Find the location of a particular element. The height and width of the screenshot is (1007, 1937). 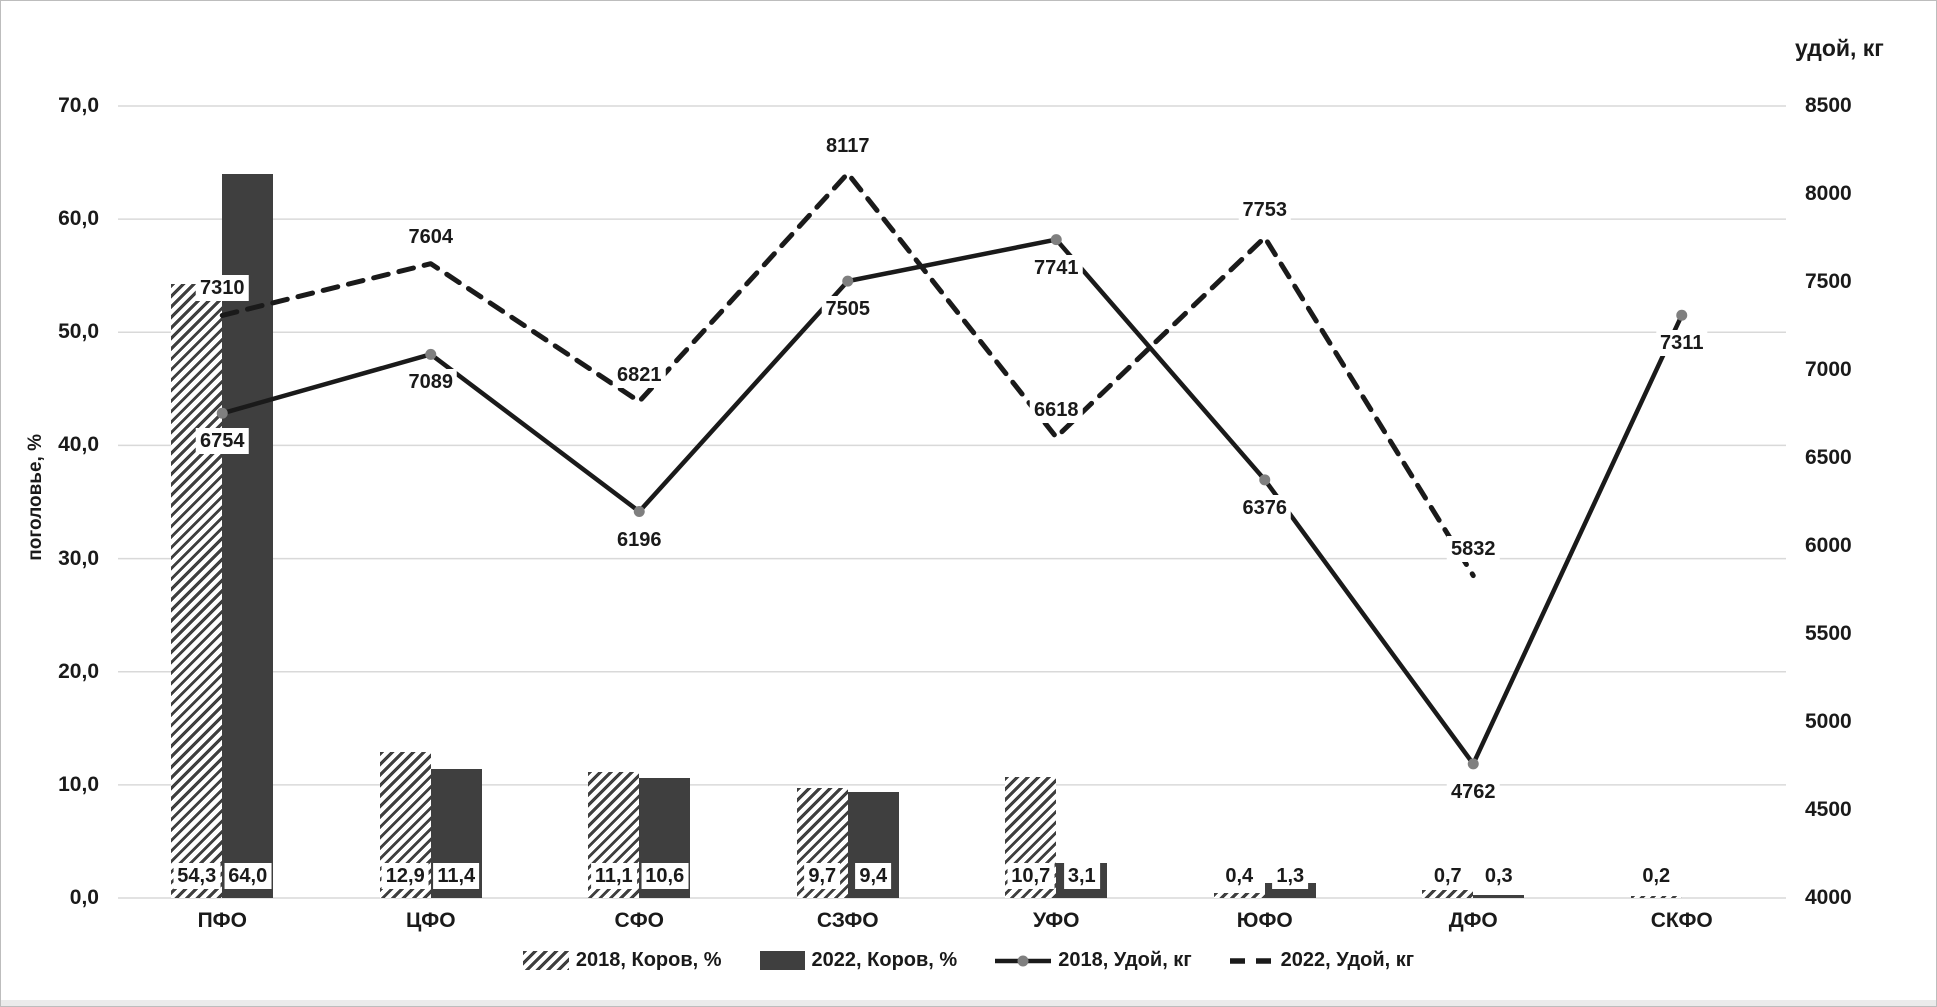

line-value-label: 4762 is located at coordinates (1473, 791).